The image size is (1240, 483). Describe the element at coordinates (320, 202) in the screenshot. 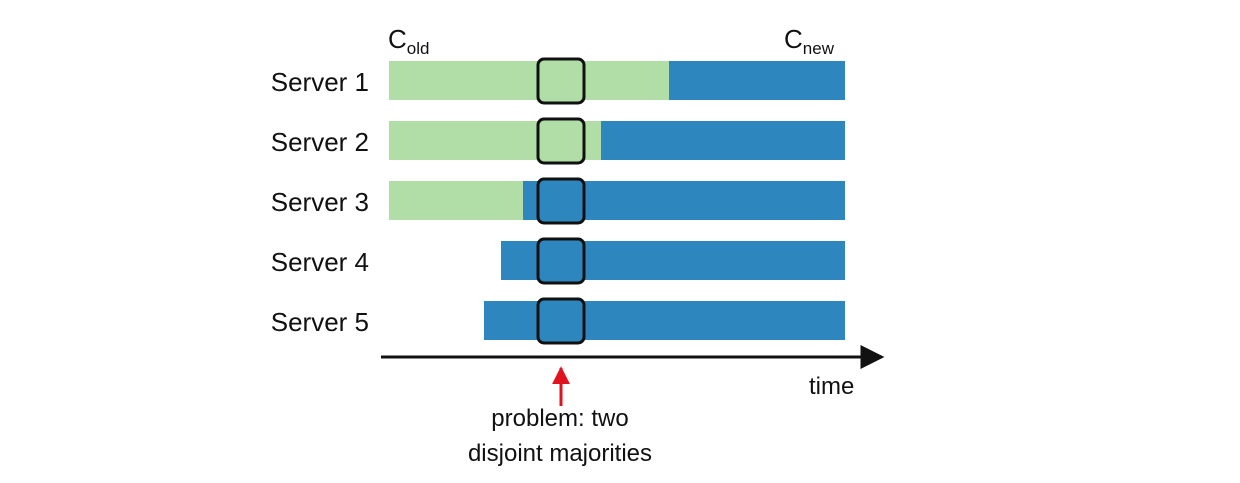

I see `server-3-label: Server 3` at that location.